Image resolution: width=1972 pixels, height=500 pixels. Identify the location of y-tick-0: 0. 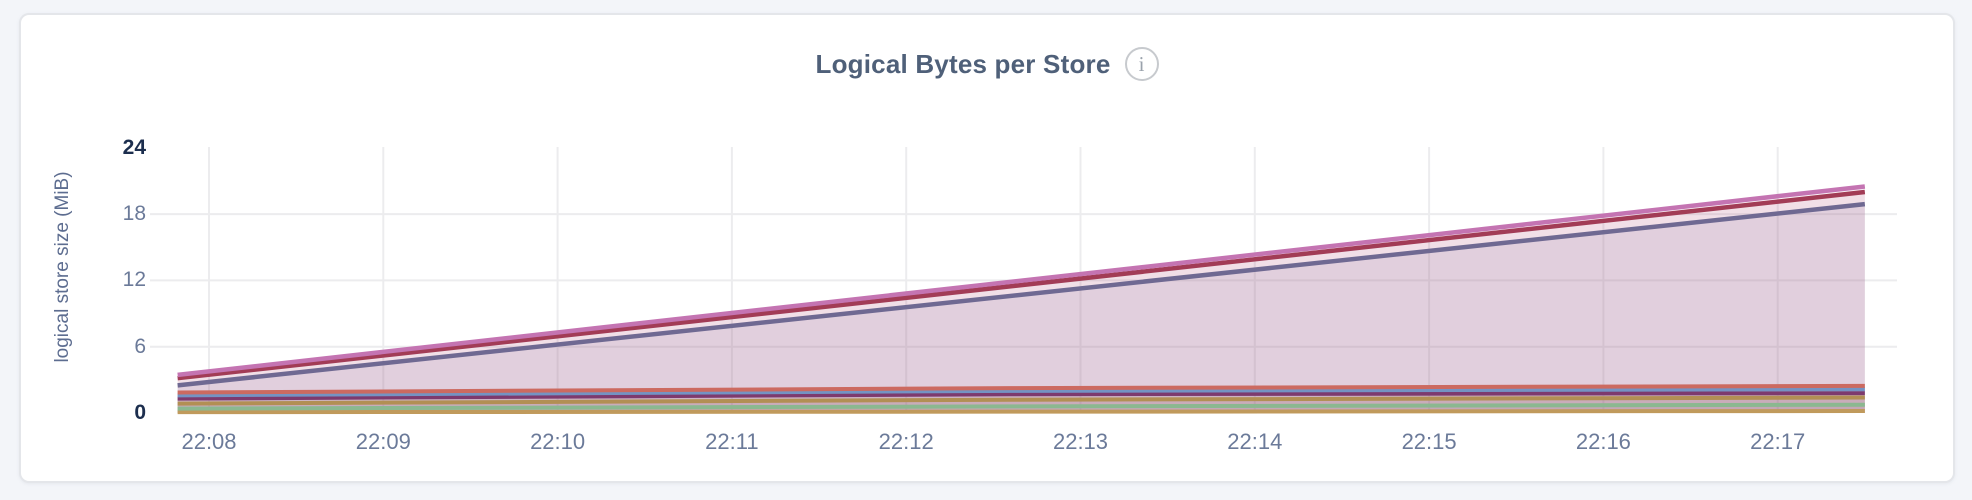
(140, 412).